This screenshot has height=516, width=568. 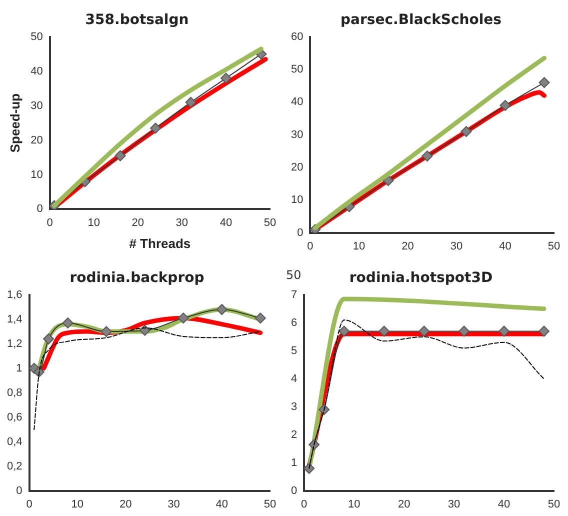 I want to click on y-tick-label: 3, so click(x=294, y=406).